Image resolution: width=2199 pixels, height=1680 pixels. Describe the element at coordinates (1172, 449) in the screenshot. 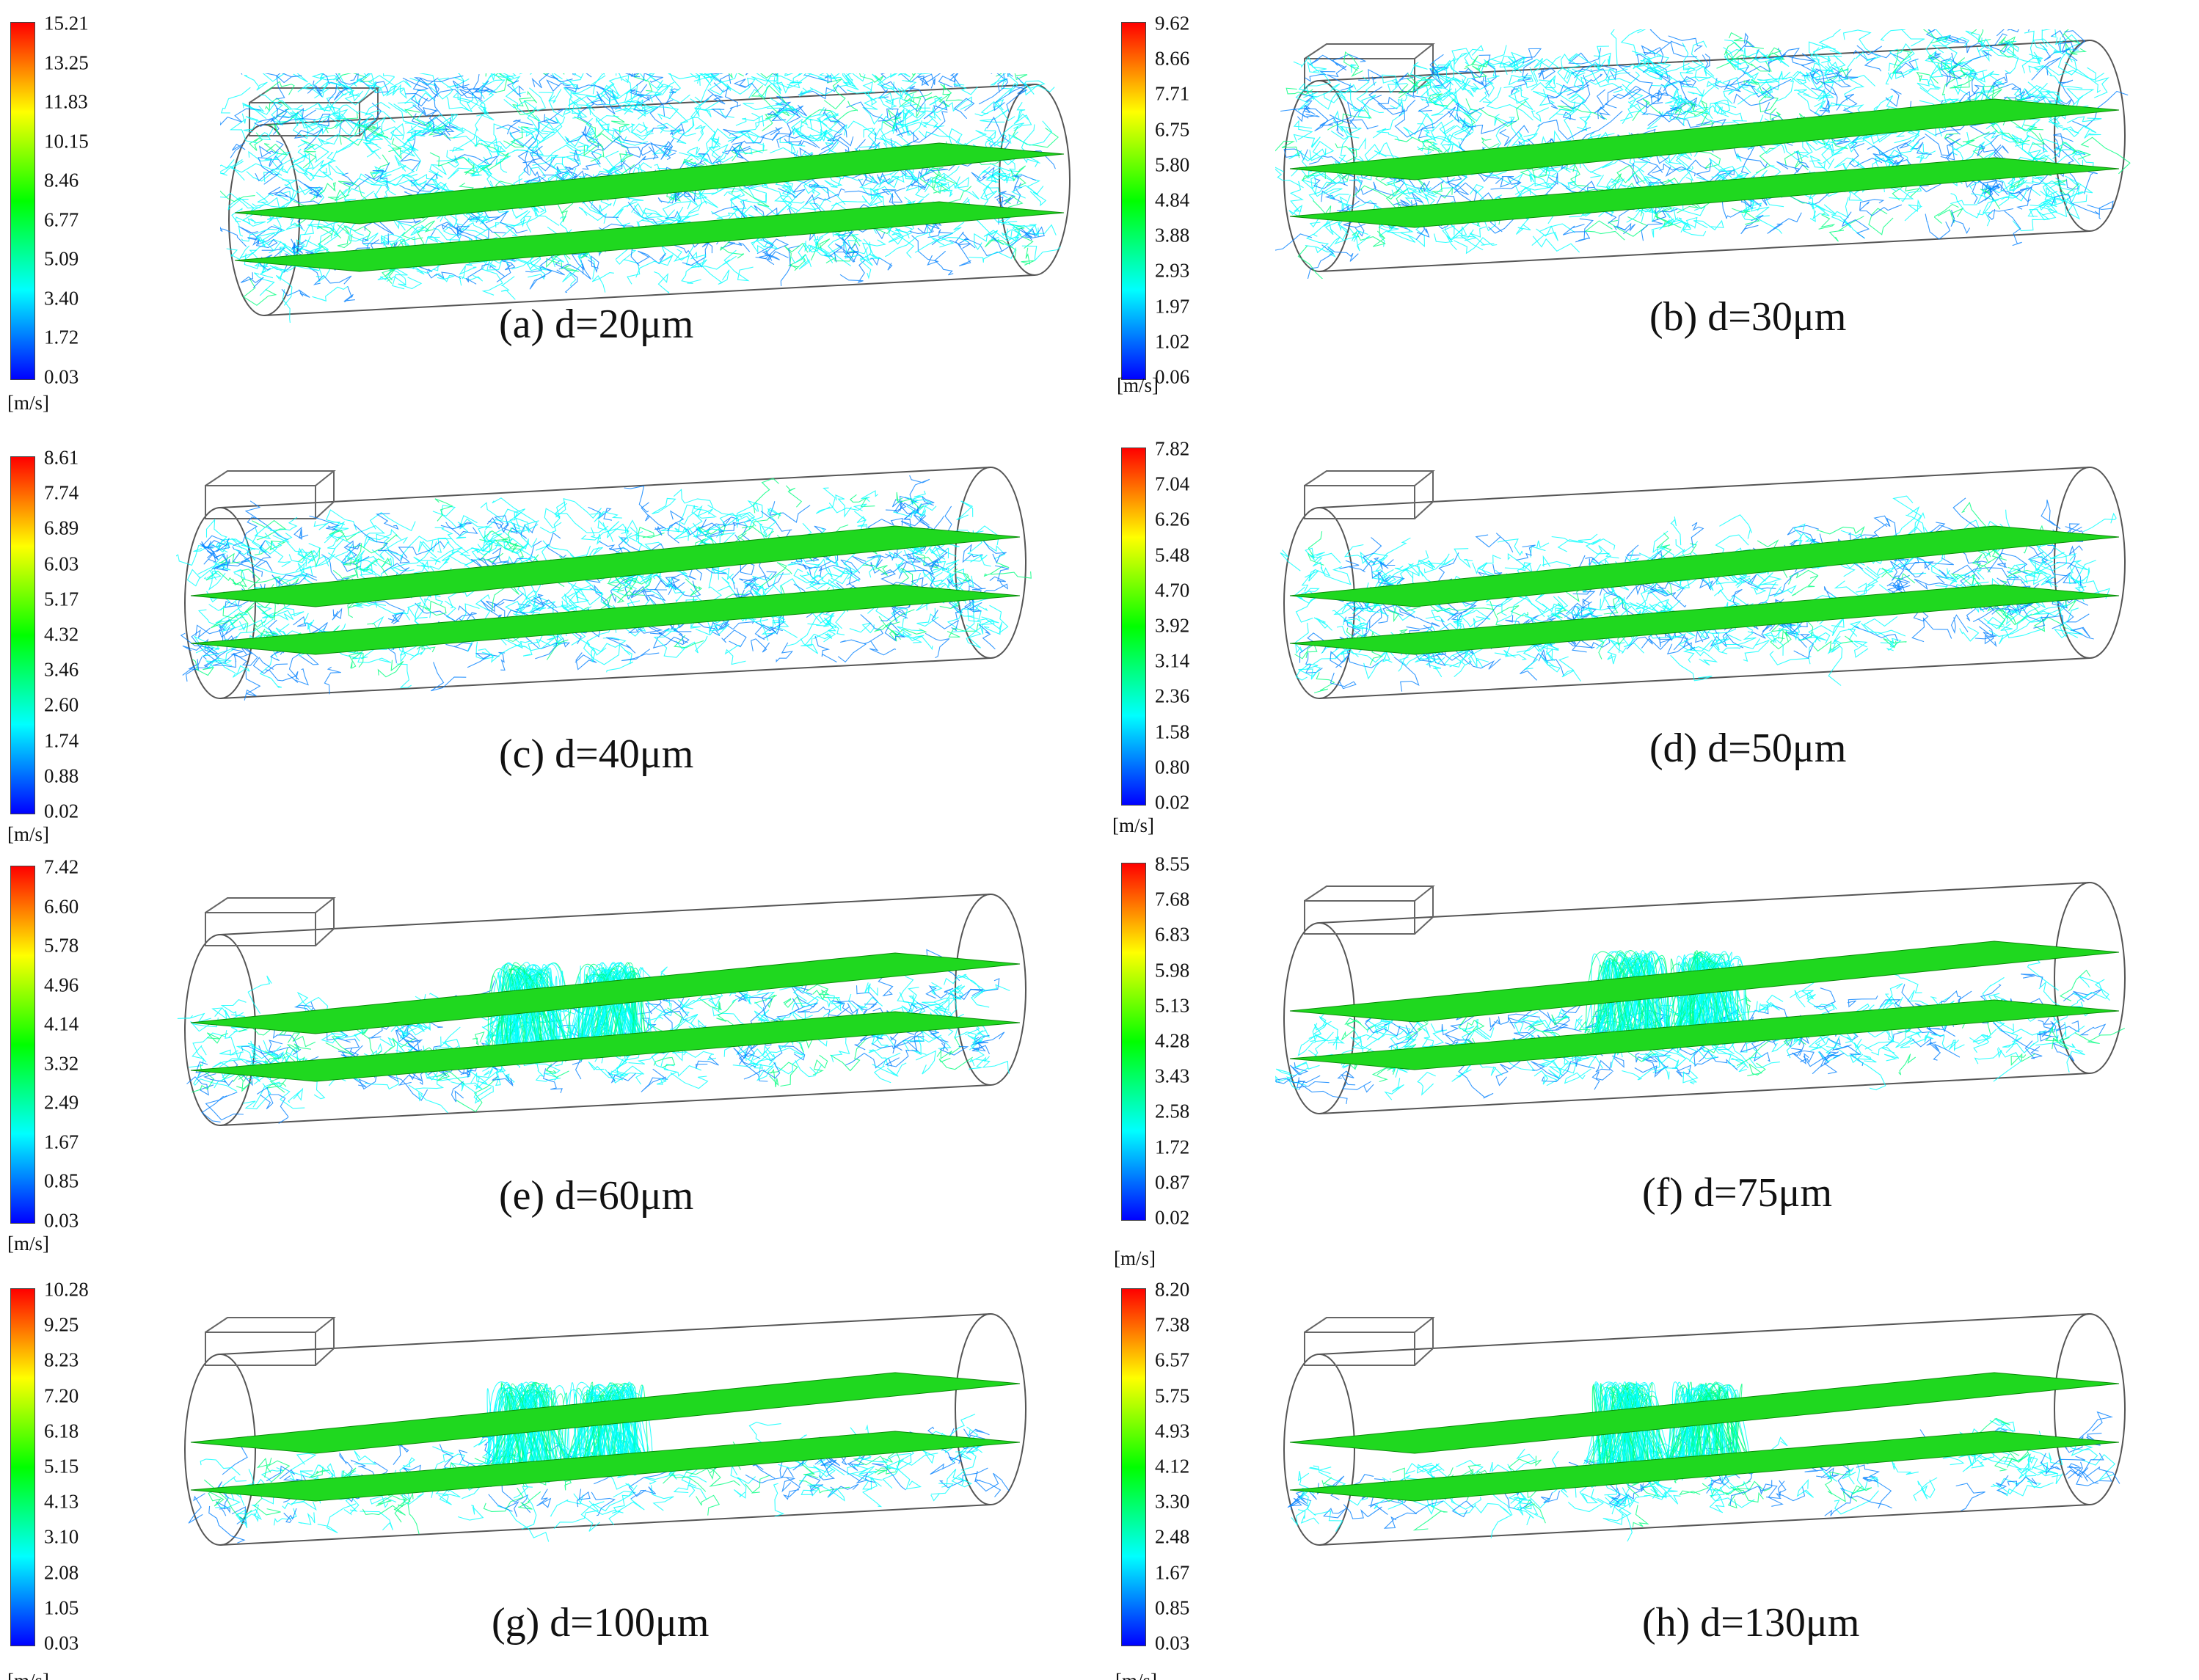

I see `colorbar-tick-label: 7.82` at that location.